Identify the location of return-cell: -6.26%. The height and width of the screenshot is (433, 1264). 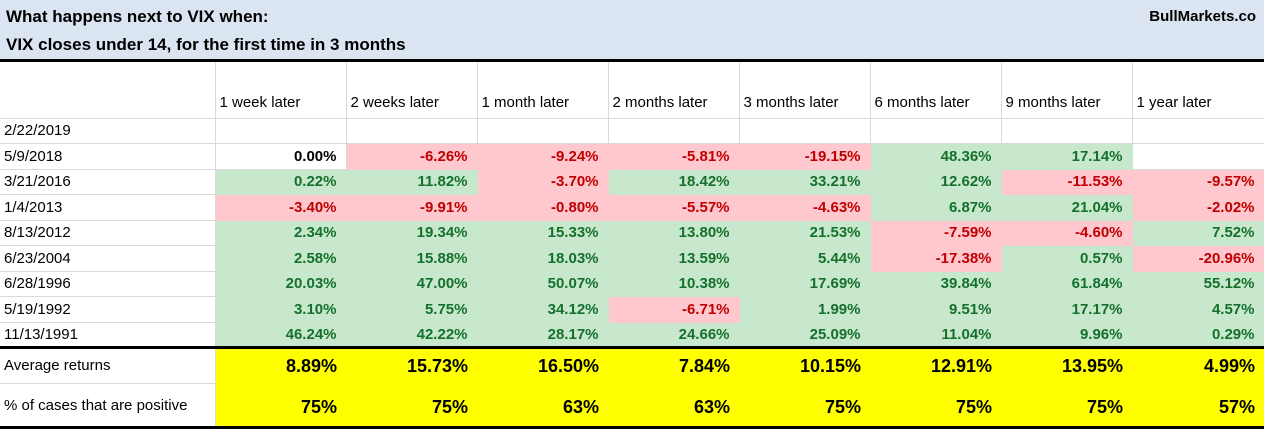
(412, 156).